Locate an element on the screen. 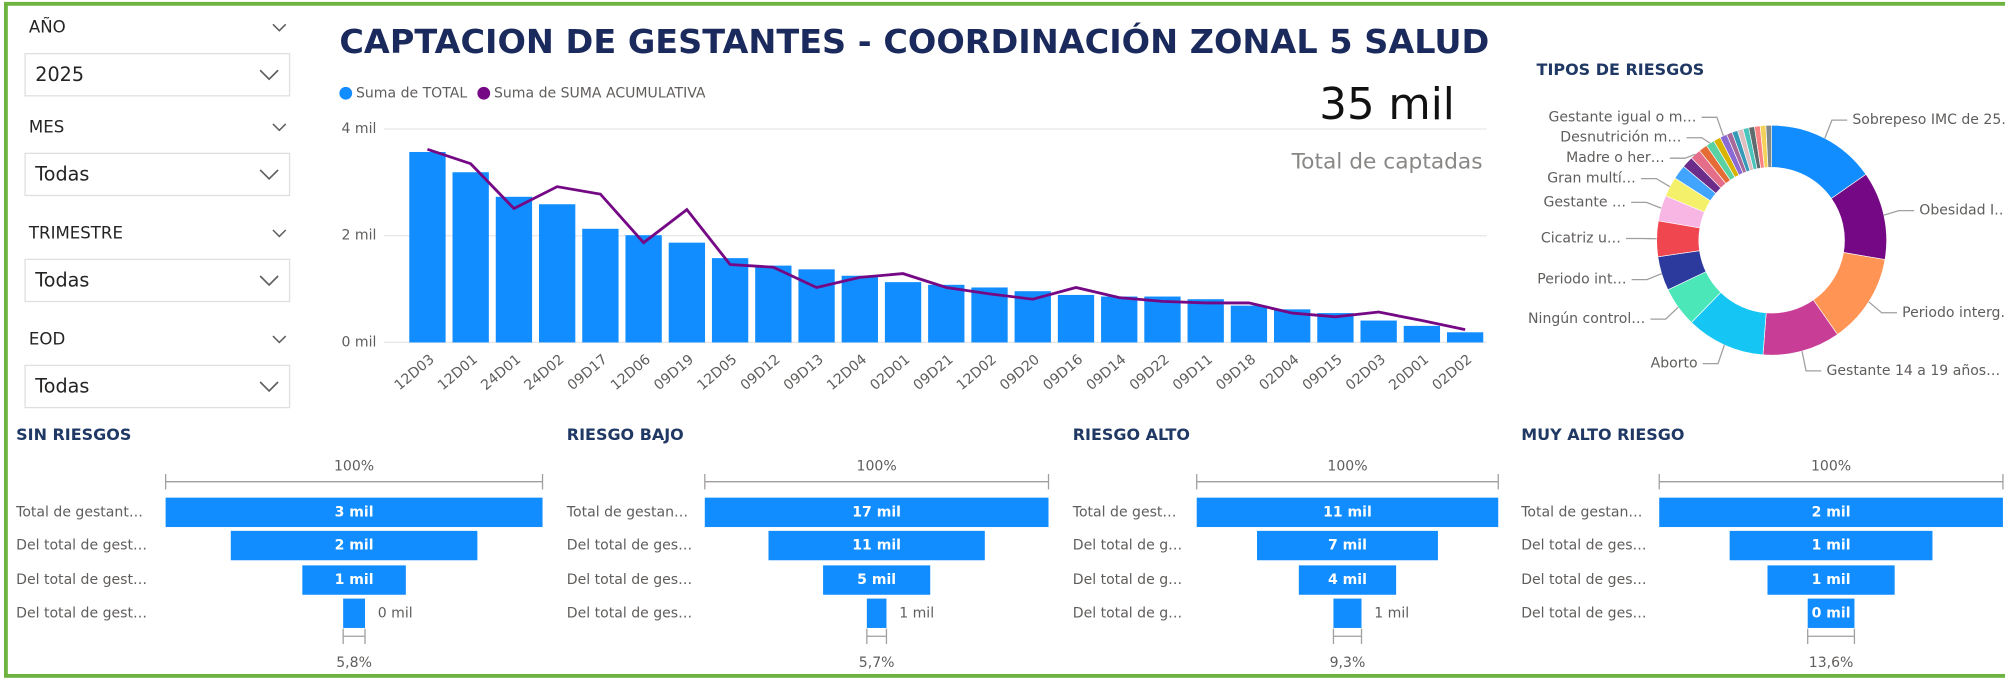 Image resolution: width=2005 pixels, height=681 pixels. kpi-label: Total de captadas is located at coordinates (1387, 161).